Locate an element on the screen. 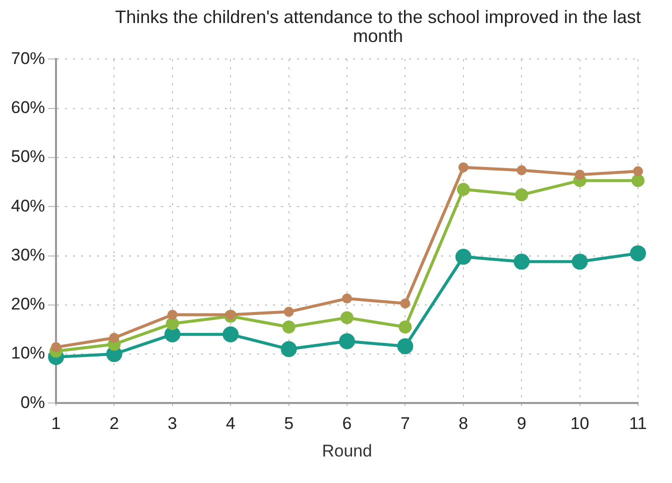 This screenshot has height=483, width=672. y-tick-label: 30% is located at coordinates (28, 254).